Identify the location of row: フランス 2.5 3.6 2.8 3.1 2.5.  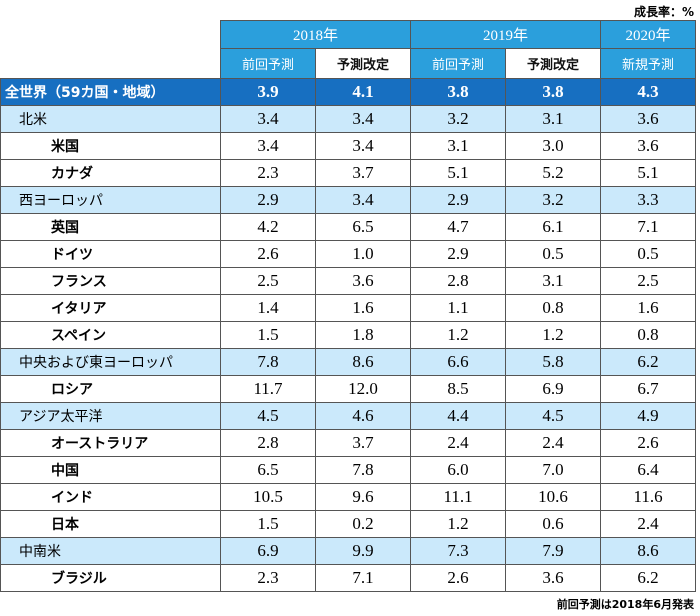
(348, 281).